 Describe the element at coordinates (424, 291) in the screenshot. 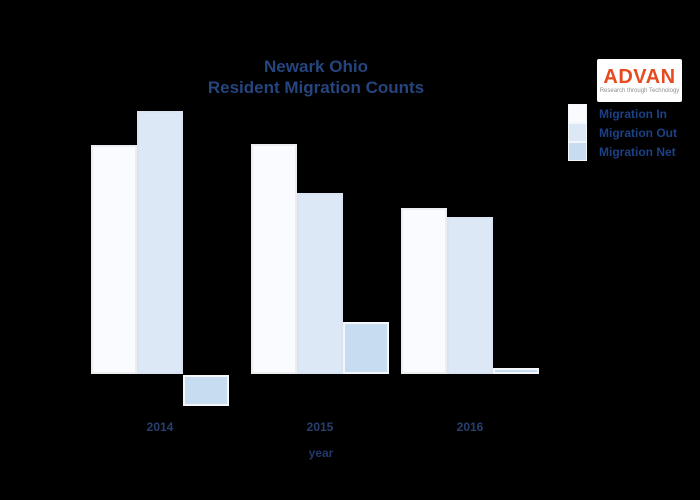

I see `bar-migration-in-2016` at that location.